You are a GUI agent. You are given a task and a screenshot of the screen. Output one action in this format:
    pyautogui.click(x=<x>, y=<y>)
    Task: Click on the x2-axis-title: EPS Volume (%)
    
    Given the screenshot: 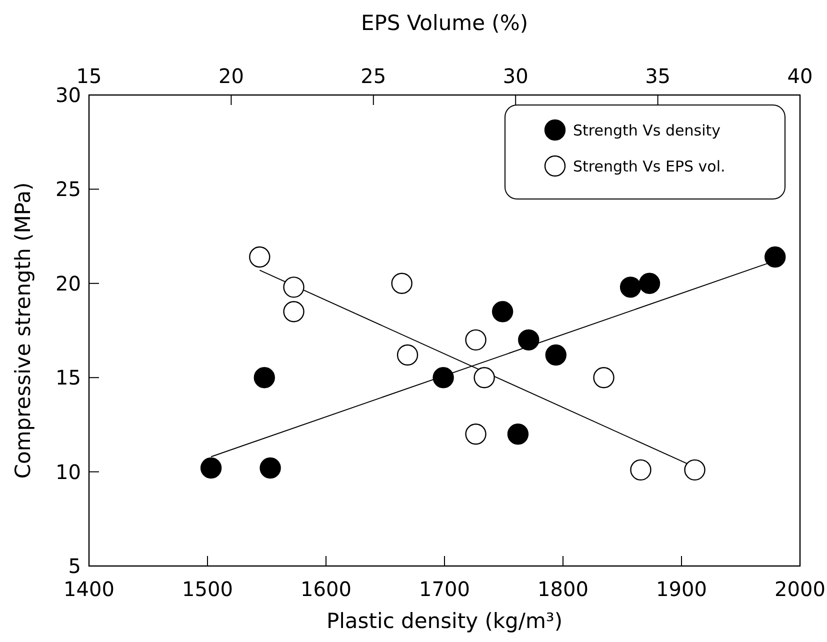 What is the action you would take?
    pyautogui.click(x=444, y=23)
    